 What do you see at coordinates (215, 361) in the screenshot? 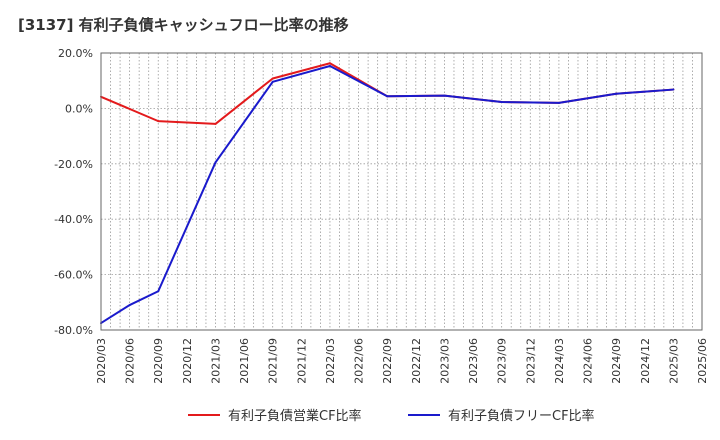
I see `x-tick-label: 2021/03` at bounding box center [215, 361].